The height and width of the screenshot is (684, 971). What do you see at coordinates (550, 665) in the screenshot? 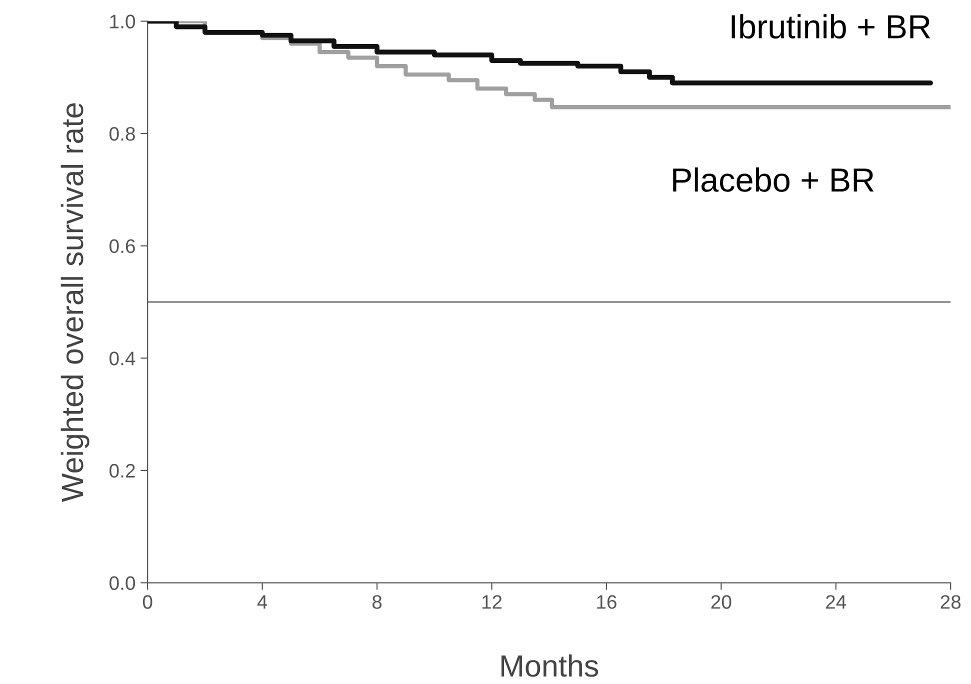
I see `x-axis-title: Months` at bounding box center [550, 665].